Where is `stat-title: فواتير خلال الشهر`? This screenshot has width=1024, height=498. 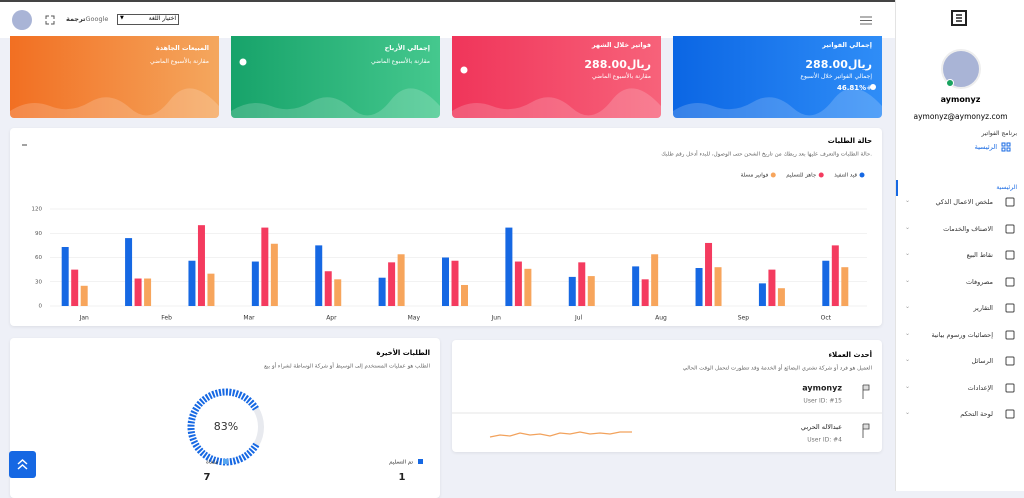
stat-title: فواتير خلال الشهر is located at coordinates (621, 45).